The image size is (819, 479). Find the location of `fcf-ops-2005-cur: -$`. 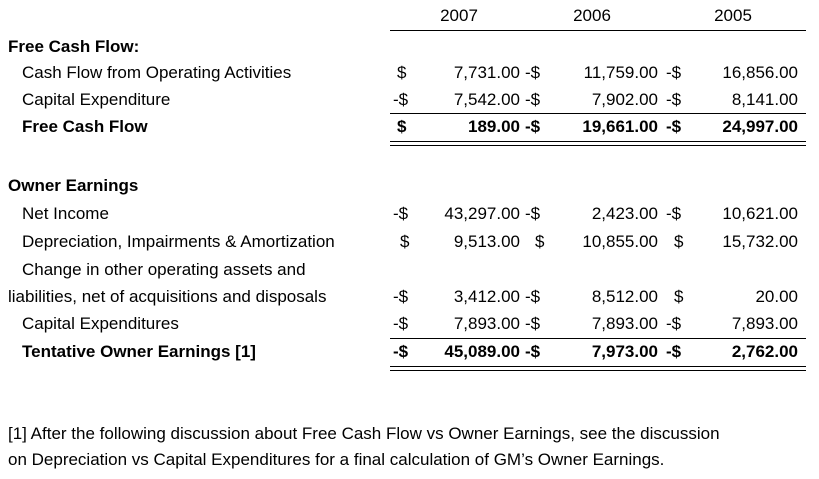

fcf-ops-2005-cur: -$ is located at coordinates (674, 72).